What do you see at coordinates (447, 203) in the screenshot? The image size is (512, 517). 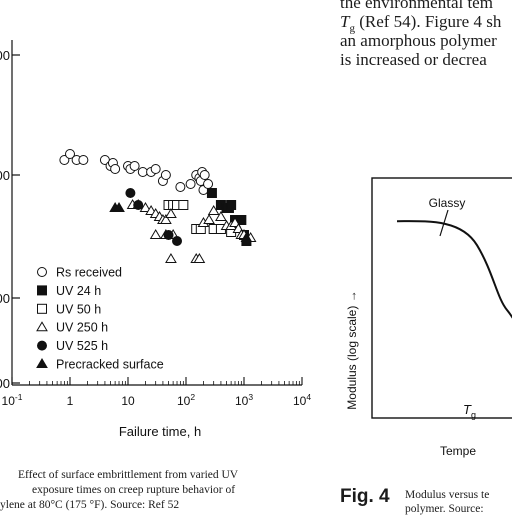 I see `glassy-label: Glassy` at bounding box center [447, 203].